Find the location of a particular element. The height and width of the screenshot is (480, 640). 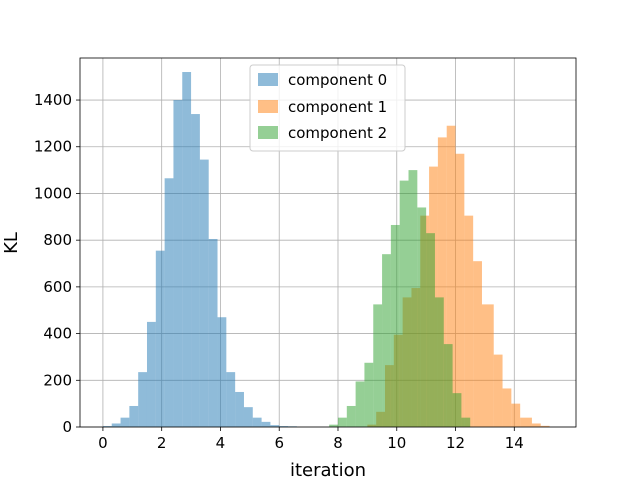

y-tick-label: 600 is located at coordinates (57, 287).